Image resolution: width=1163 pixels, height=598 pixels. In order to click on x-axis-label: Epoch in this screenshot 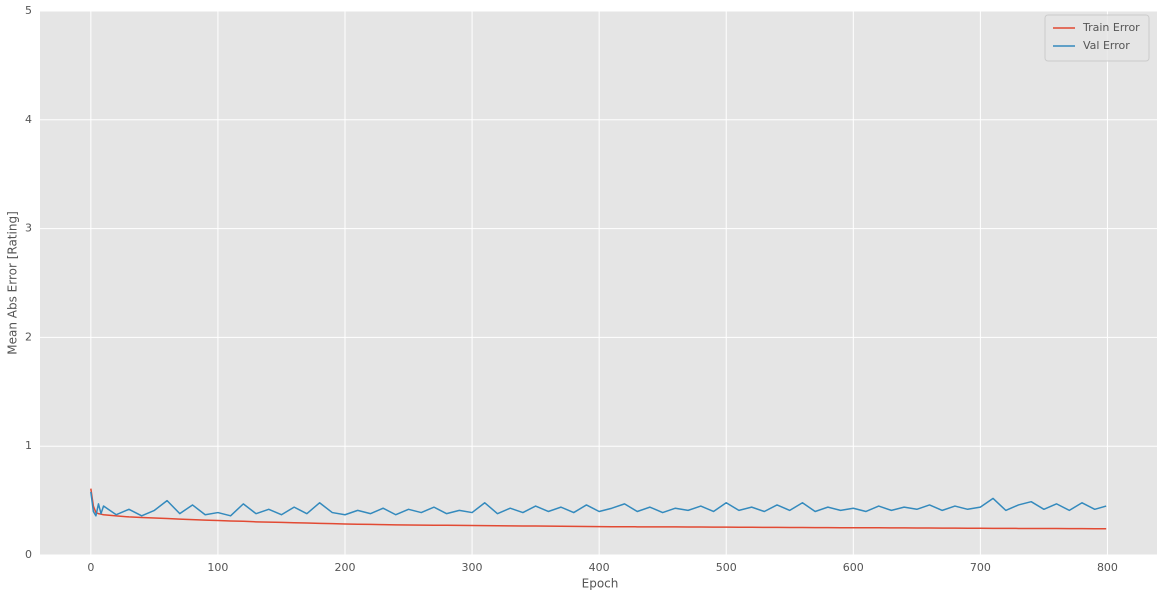, I will do `click(600, 584)`.